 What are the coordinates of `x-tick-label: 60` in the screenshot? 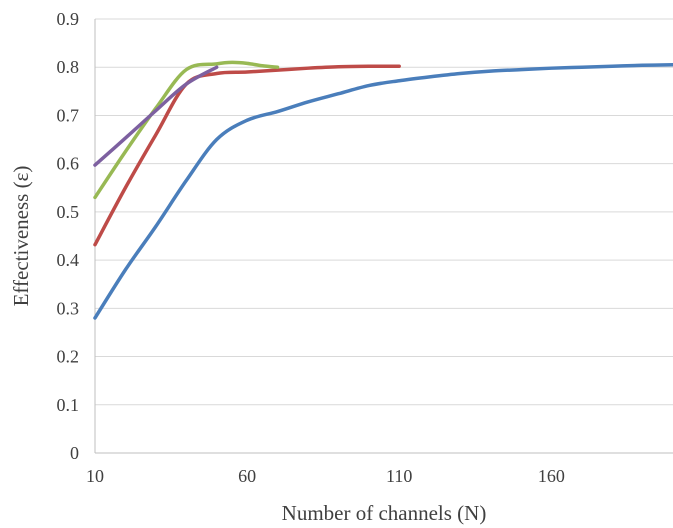 It's located at (247, 476).